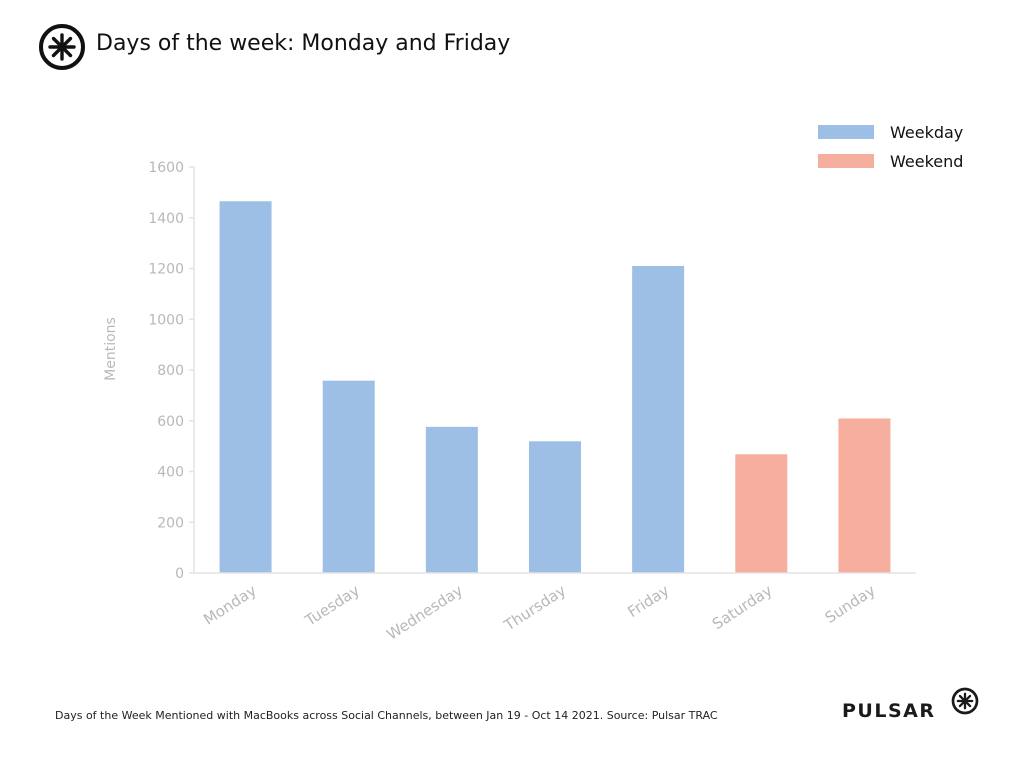 The height and width of the screenshot is (759, 1024). What do you see at coordinates (348, 476) in the screenshot?
I see `bar-tuesday` at bounding box center [348, 476].